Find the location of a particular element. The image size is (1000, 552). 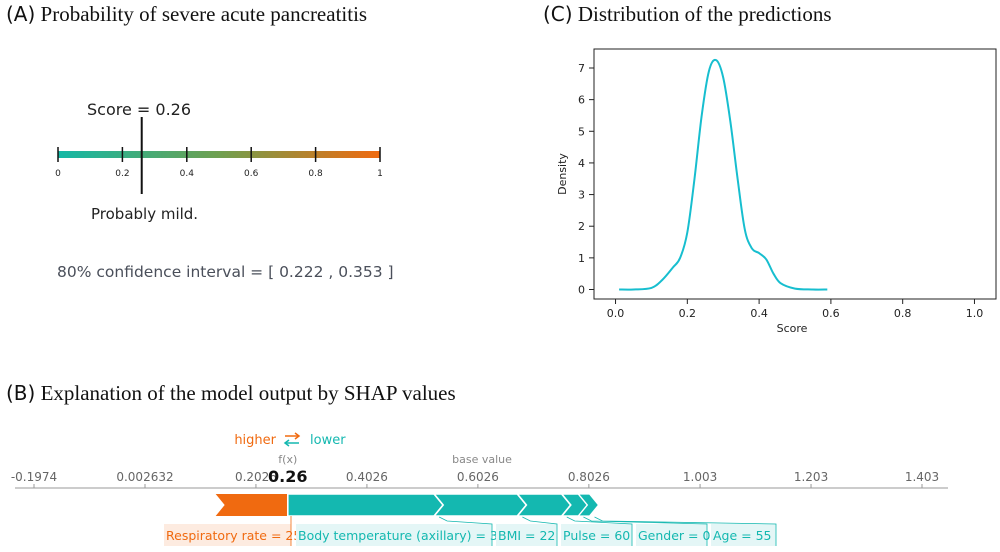

y-tick-label: 1 is located at coordinates (581, 258).